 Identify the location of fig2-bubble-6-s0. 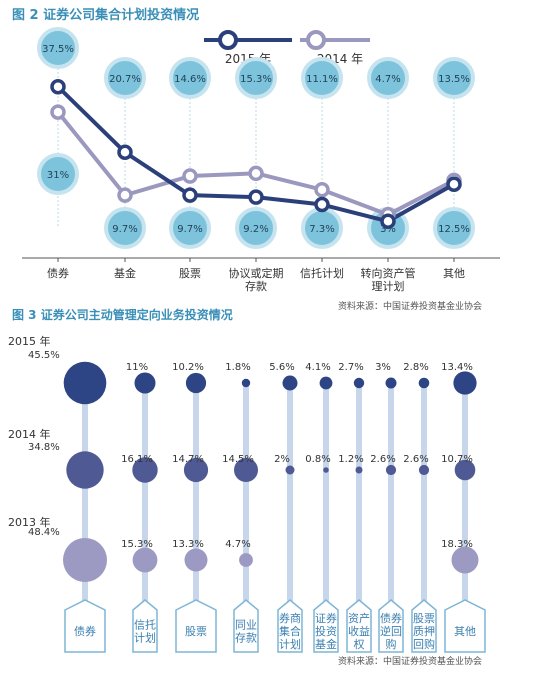
(454, 228).